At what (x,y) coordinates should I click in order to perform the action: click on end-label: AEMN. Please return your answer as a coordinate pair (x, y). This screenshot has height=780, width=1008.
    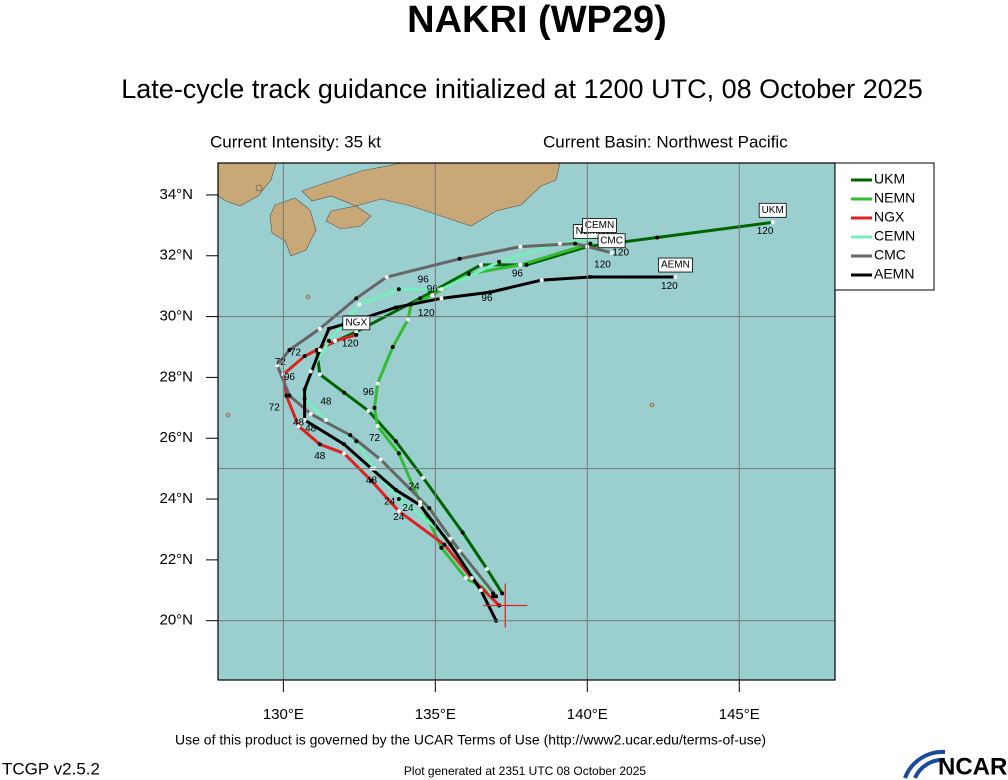
    Looking at the image, I should click on (675, 265).